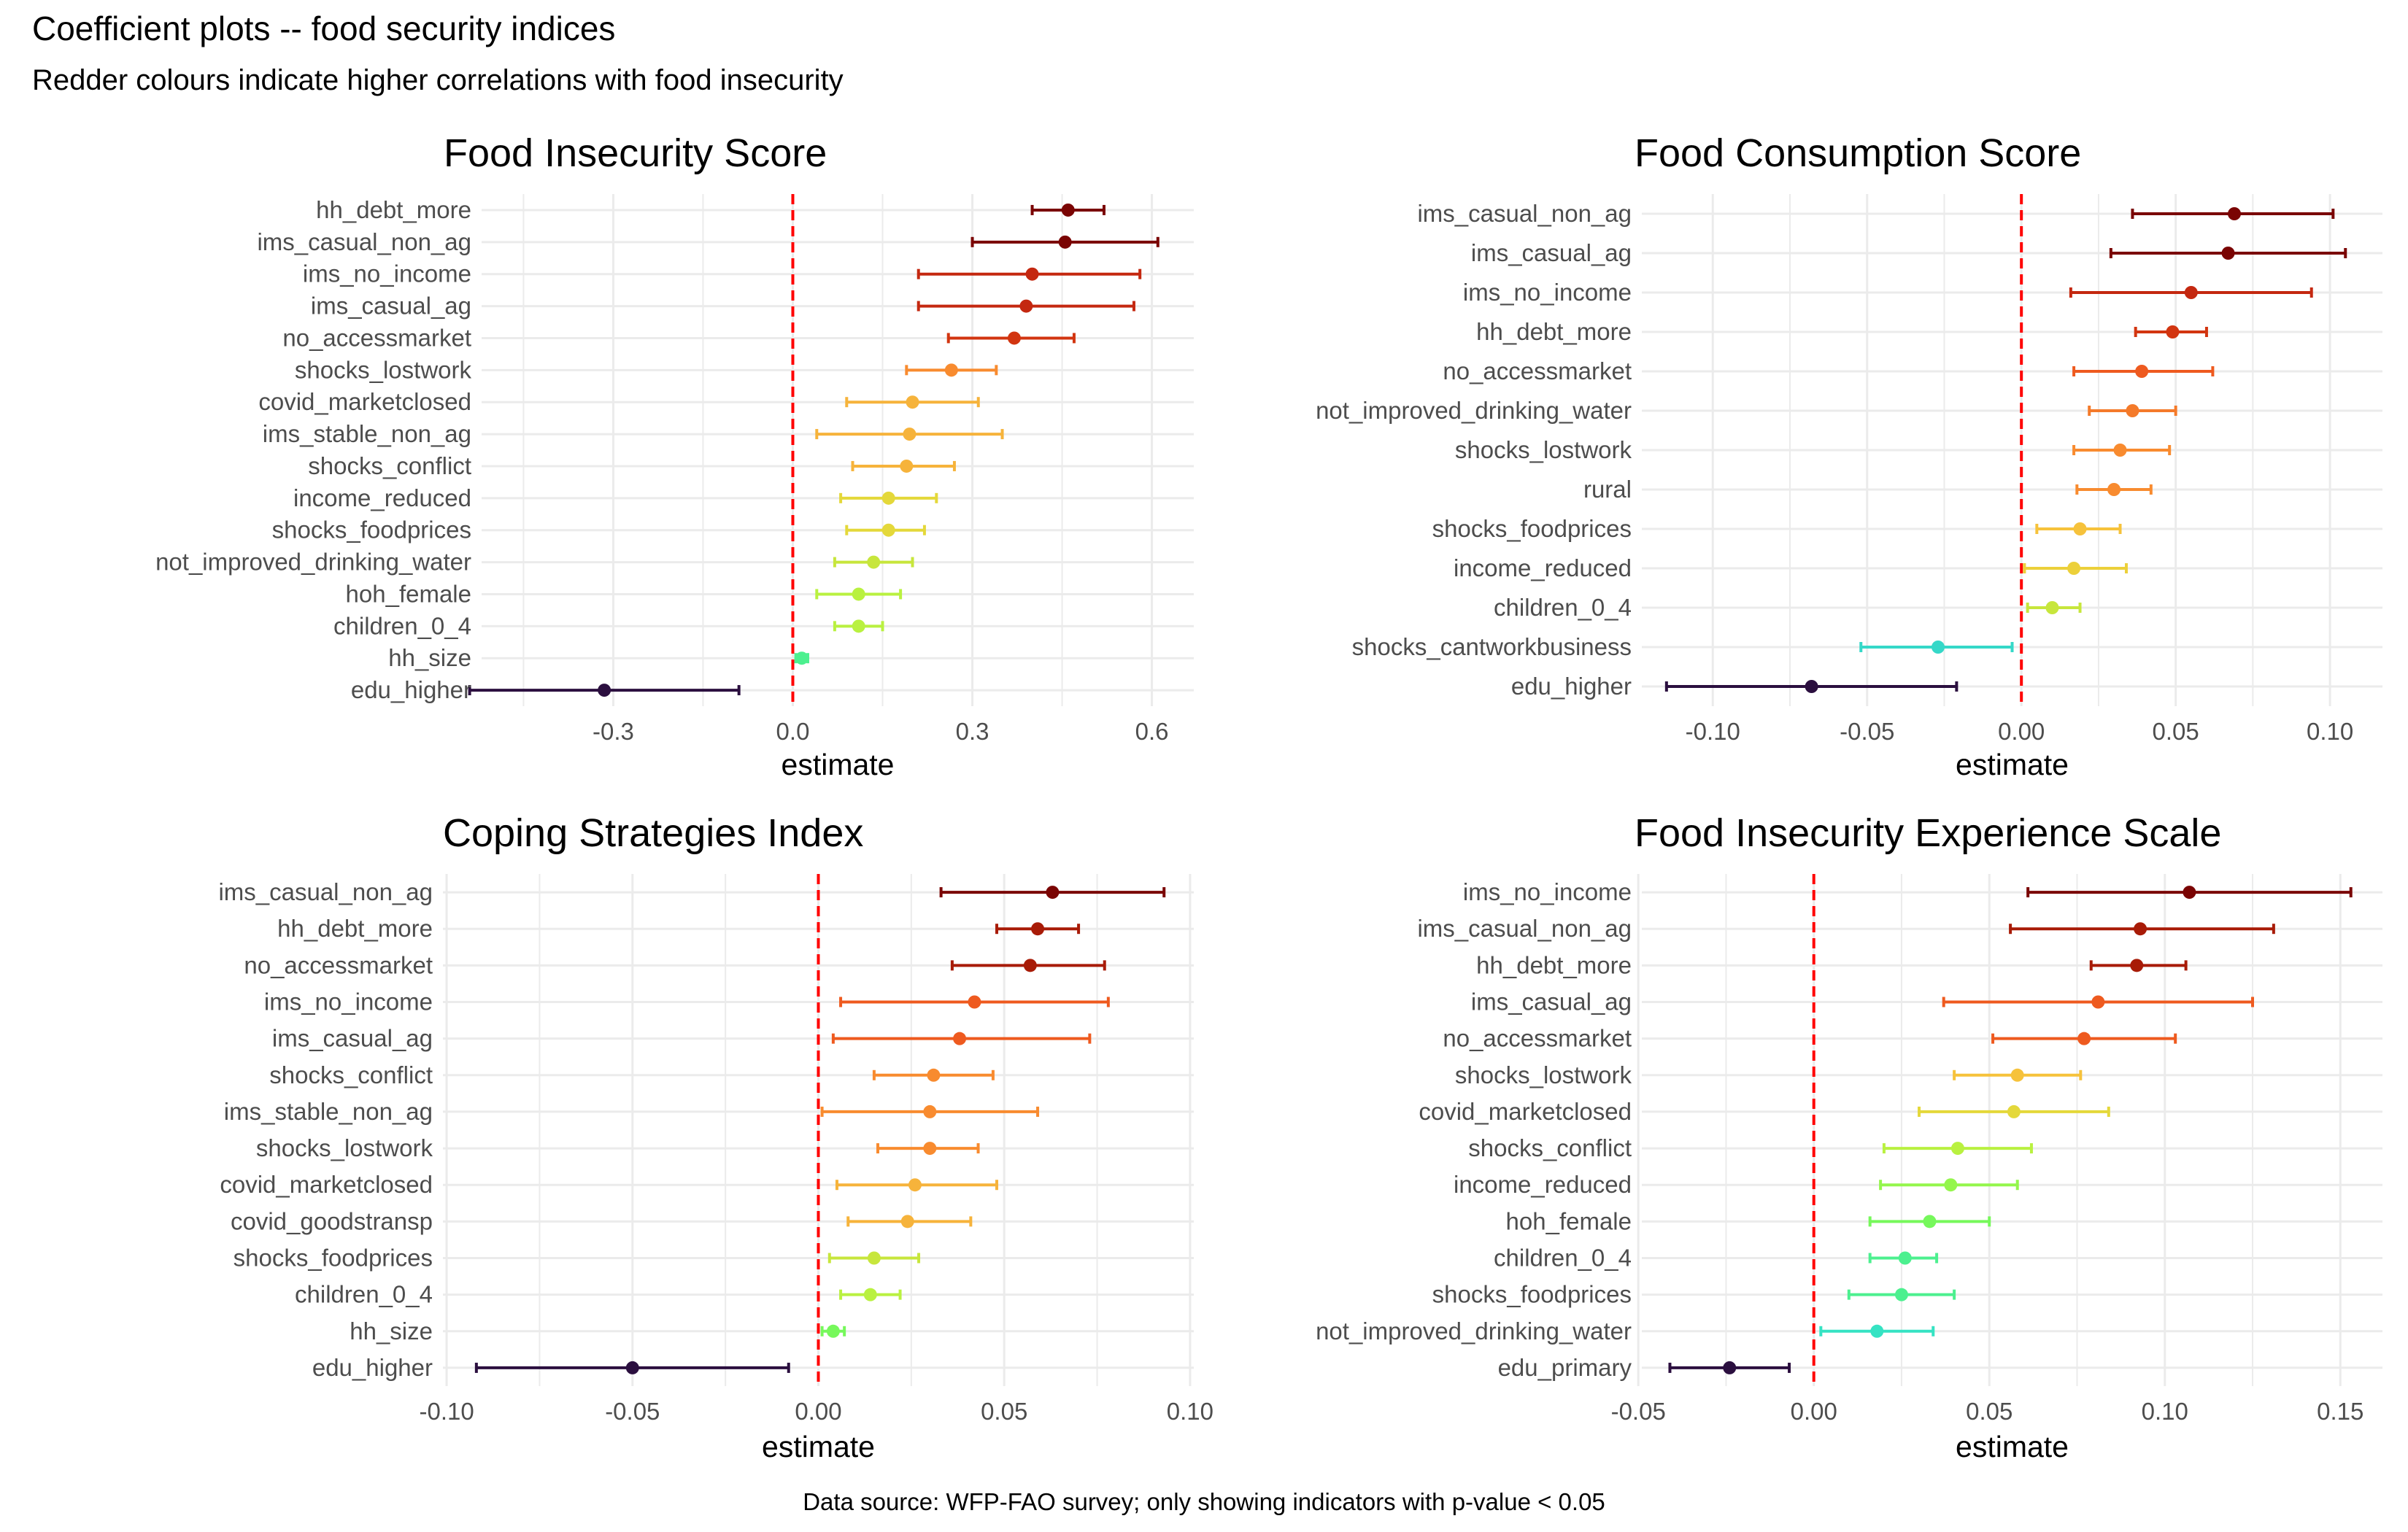  I want to click on x-tick-label: 0.3, so click(972, 732).